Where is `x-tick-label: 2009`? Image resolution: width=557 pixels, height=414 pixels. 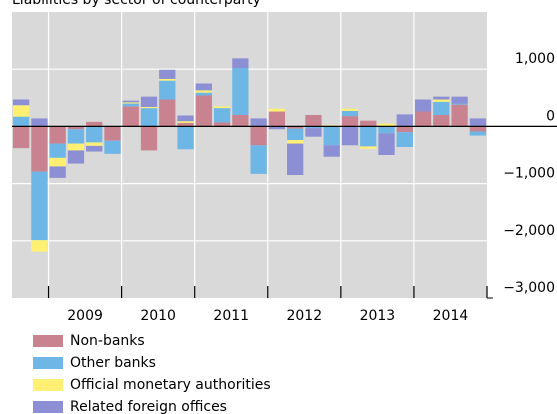 x-tick-label: 2009 is located at coordinates (85, 316).